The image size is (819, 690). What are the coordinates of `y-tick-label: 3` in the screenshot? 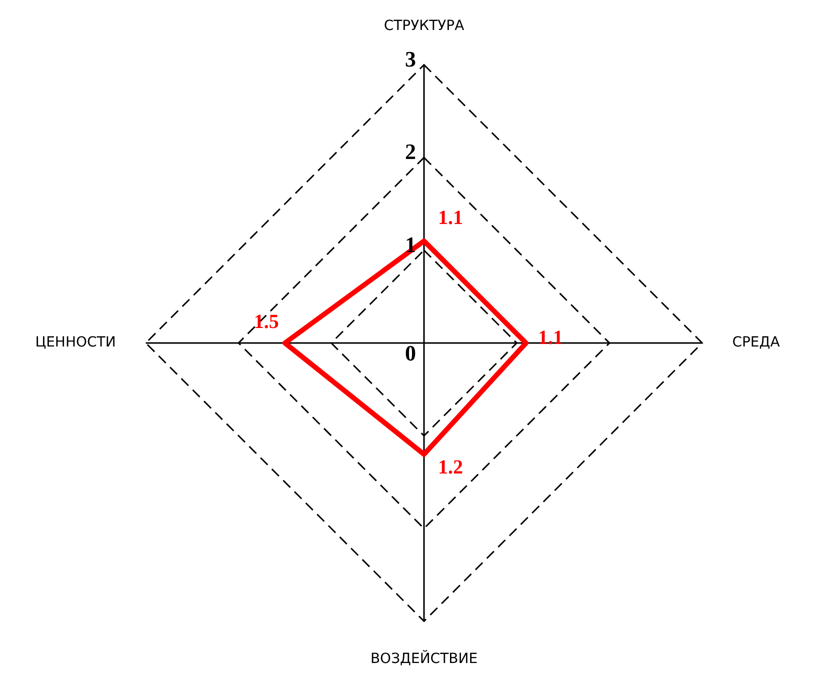 It's located at (410, 59).